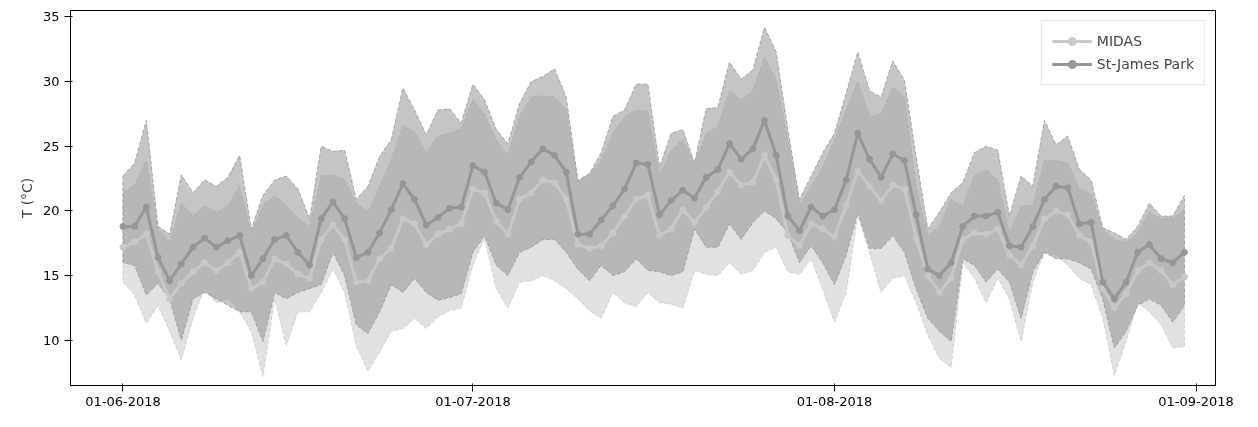 The height and width of the screenshot is (427, 1258). Describe the element at coordinates (51, 276) in the screenshot. I see `y-tick-label: 15` at that location.